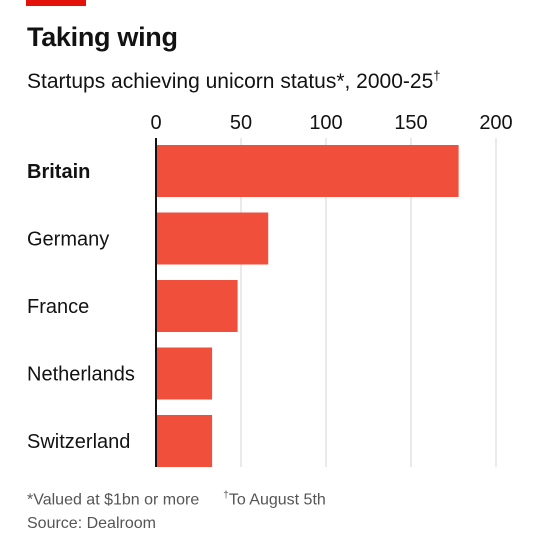 The image size is (540, 540). I want to click on x-tick-label: 200, so click(495, 123).